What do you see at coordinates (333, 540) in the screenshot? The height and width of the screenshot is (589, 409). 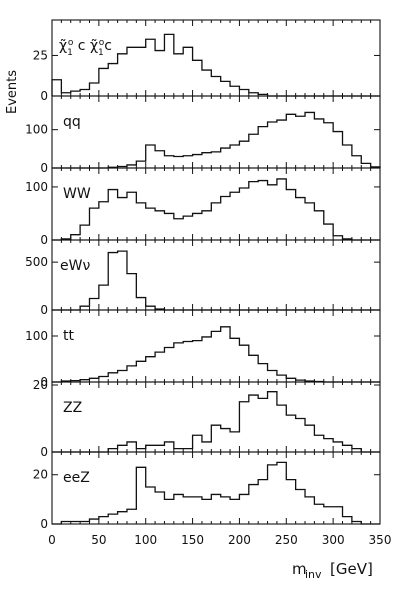 I see `x-tick-label: 300` at bounding box center [333, 540].